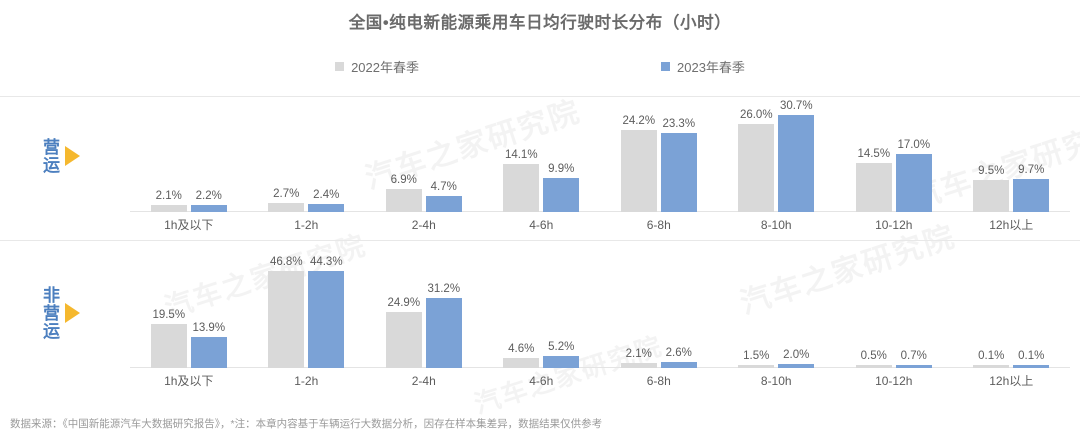 Image resolution: width=1080 pixels, height=440 pixels. What do you see at coordinates (541, 156) in the screenshot?
I see `bar-pair: 14.1% 9.9%` at bounding box center [541, 156].